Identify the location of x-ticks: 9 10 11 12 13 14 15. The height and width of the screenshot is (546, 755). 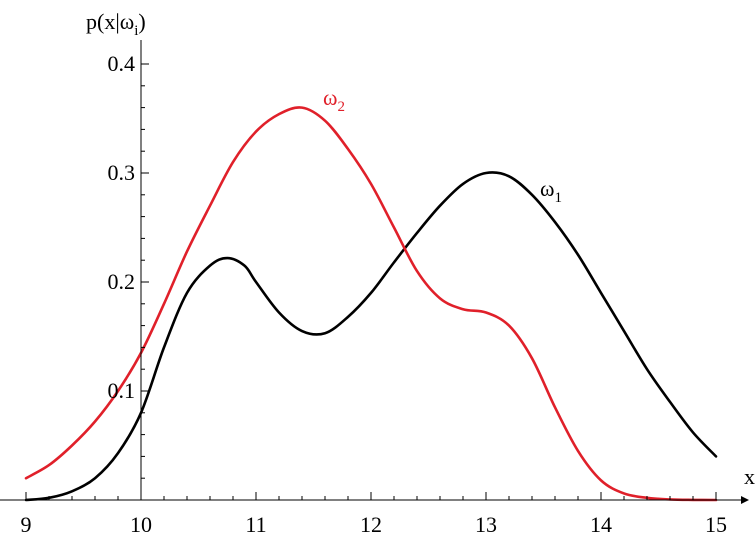
(374, 514).